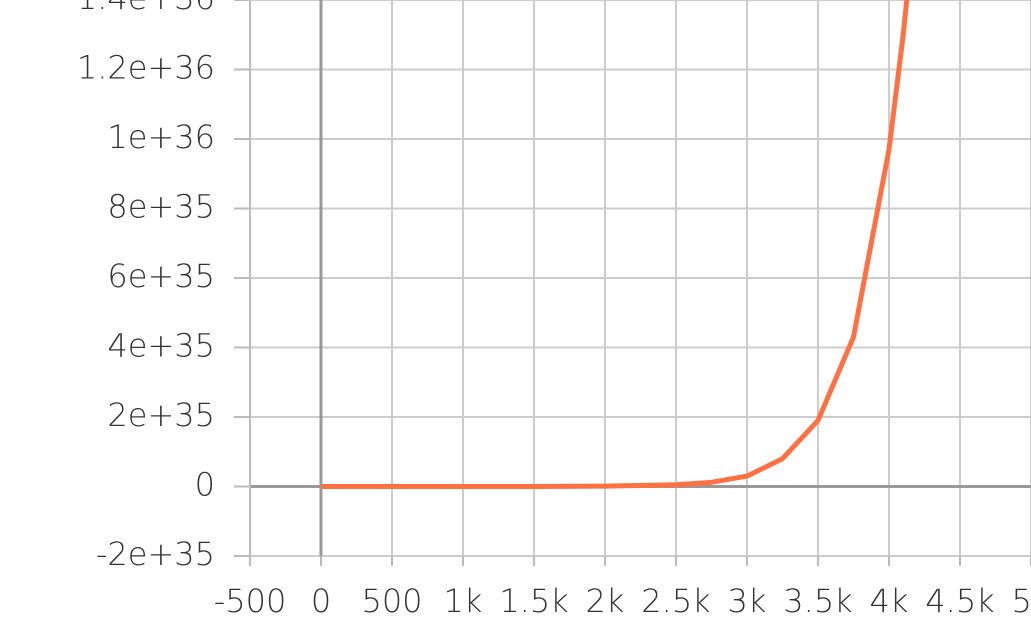  Describe the element at coordinates (817, 601) in the screenshot. I see `x-tick-label: 3.5k` at that location.